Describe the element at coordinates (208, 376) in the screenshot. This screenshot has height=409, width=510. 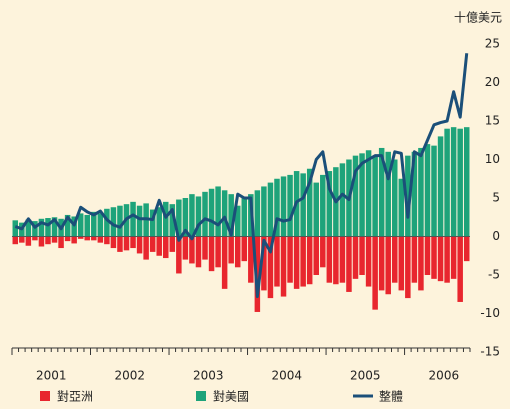
I see `x-year-label: 2003` at that location.